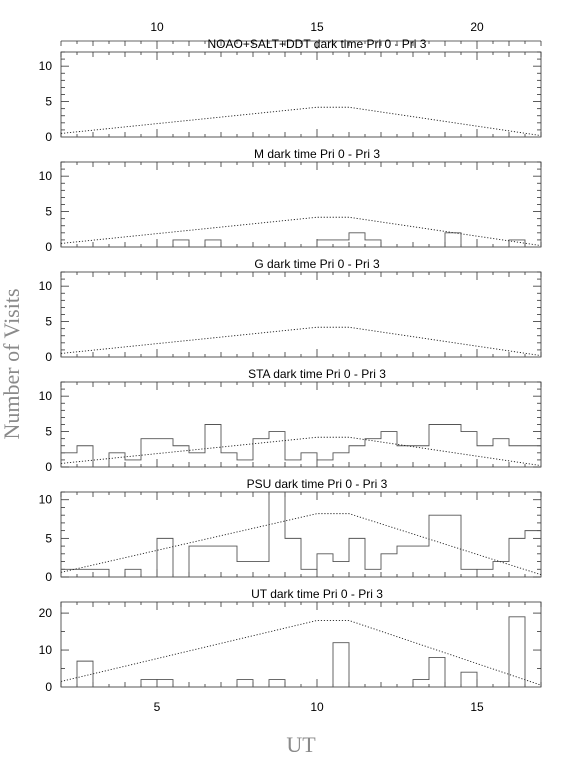 This screenshot has height=762, width=572. Describe the element at coordinates (317, 264) in the screenshot. I see `panel-title: G dark time Pri 0 - Pri 3` at that location.